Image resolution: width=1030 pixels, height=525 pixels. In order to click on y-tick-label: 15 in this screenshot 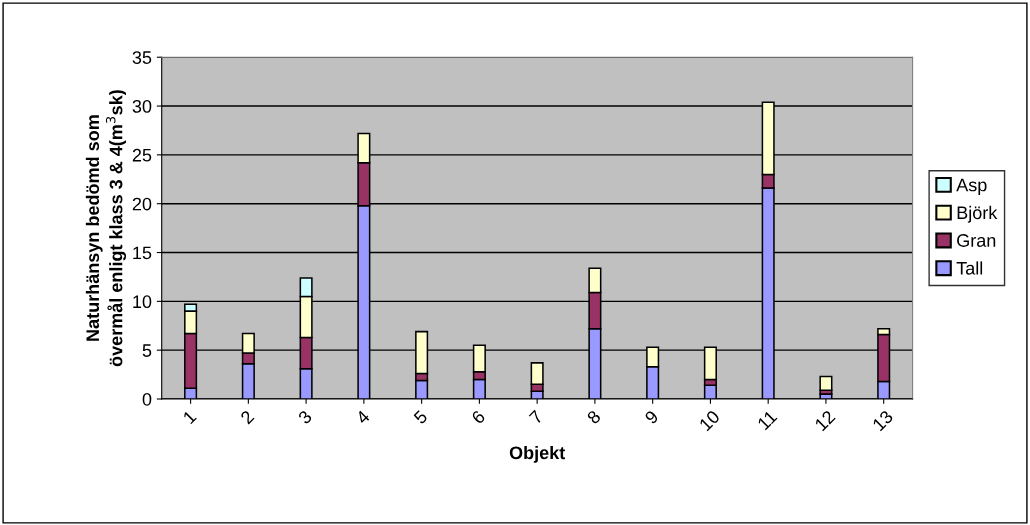, I will do `click(142, 253)`.